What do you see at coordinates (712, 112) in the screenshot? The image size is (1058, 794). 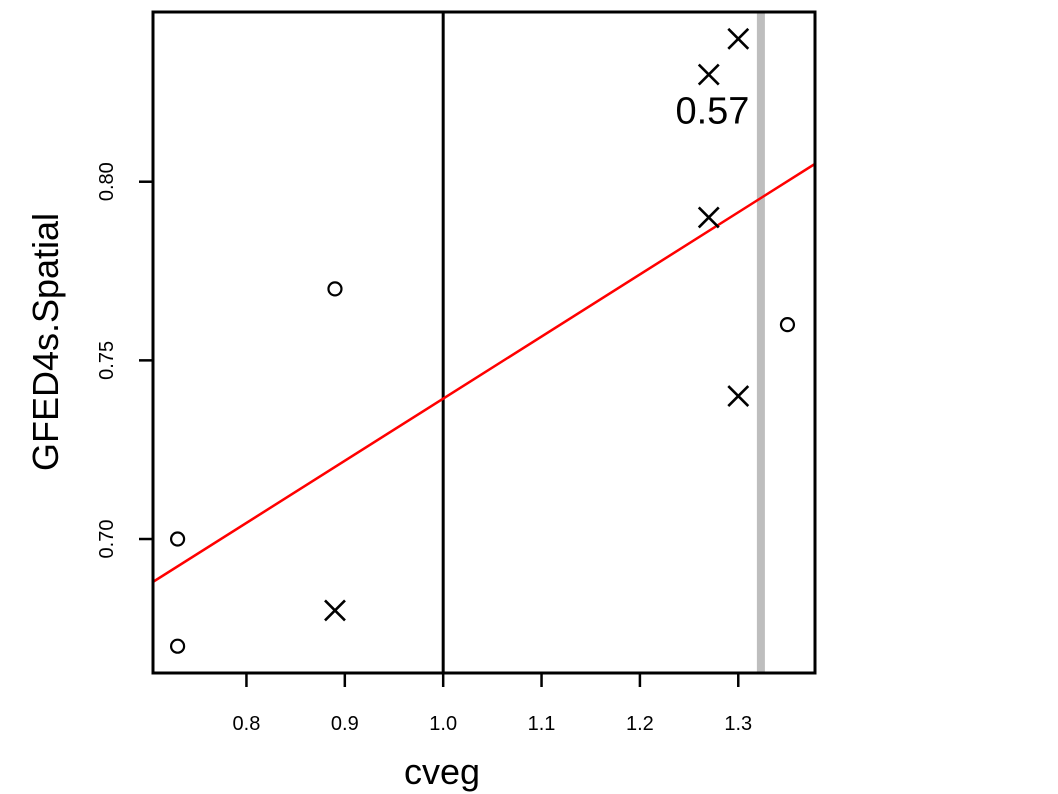 I see `annotation-label: 0.57` at bounding box center [712, 112].